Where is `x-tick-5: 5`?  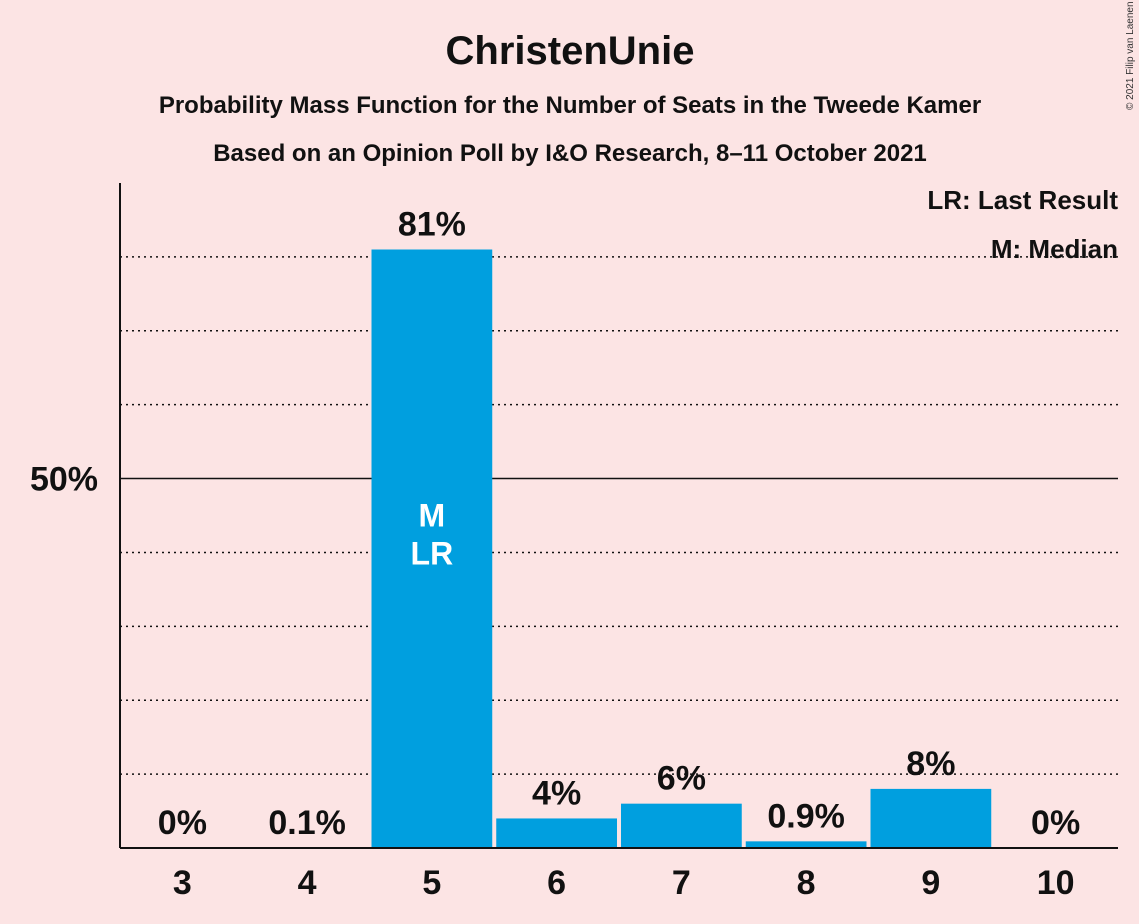 x-tick-5: 5 is located at coordinates (431, 883).